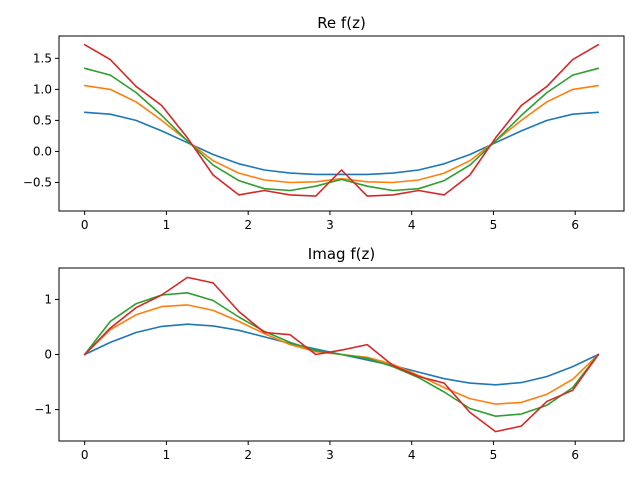  Describe the element at coordinates (248, 455) in the screenshot. I see `imag-x-tick-label: 2` at that location.